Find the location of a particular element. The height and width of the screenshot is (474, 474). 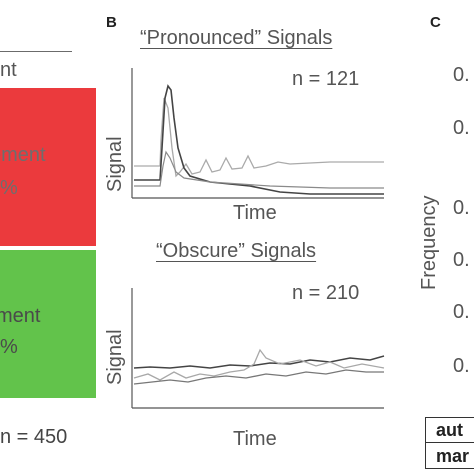

obscure-signals-plot is located at coordinates (258, 348).